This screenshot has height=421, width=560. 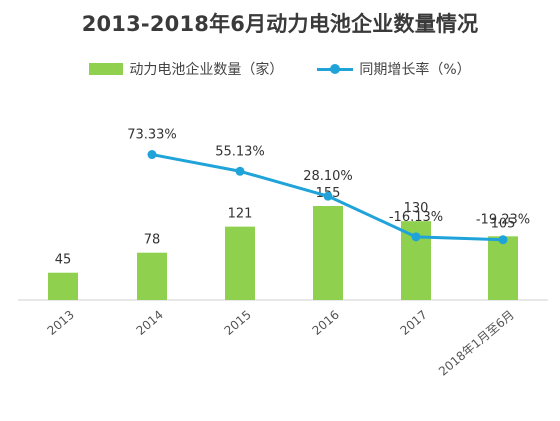 What do you see at coordinates (416, 208) in the screenshot?
I see `bar-label-4: 130` at bounding box center [416, 208].